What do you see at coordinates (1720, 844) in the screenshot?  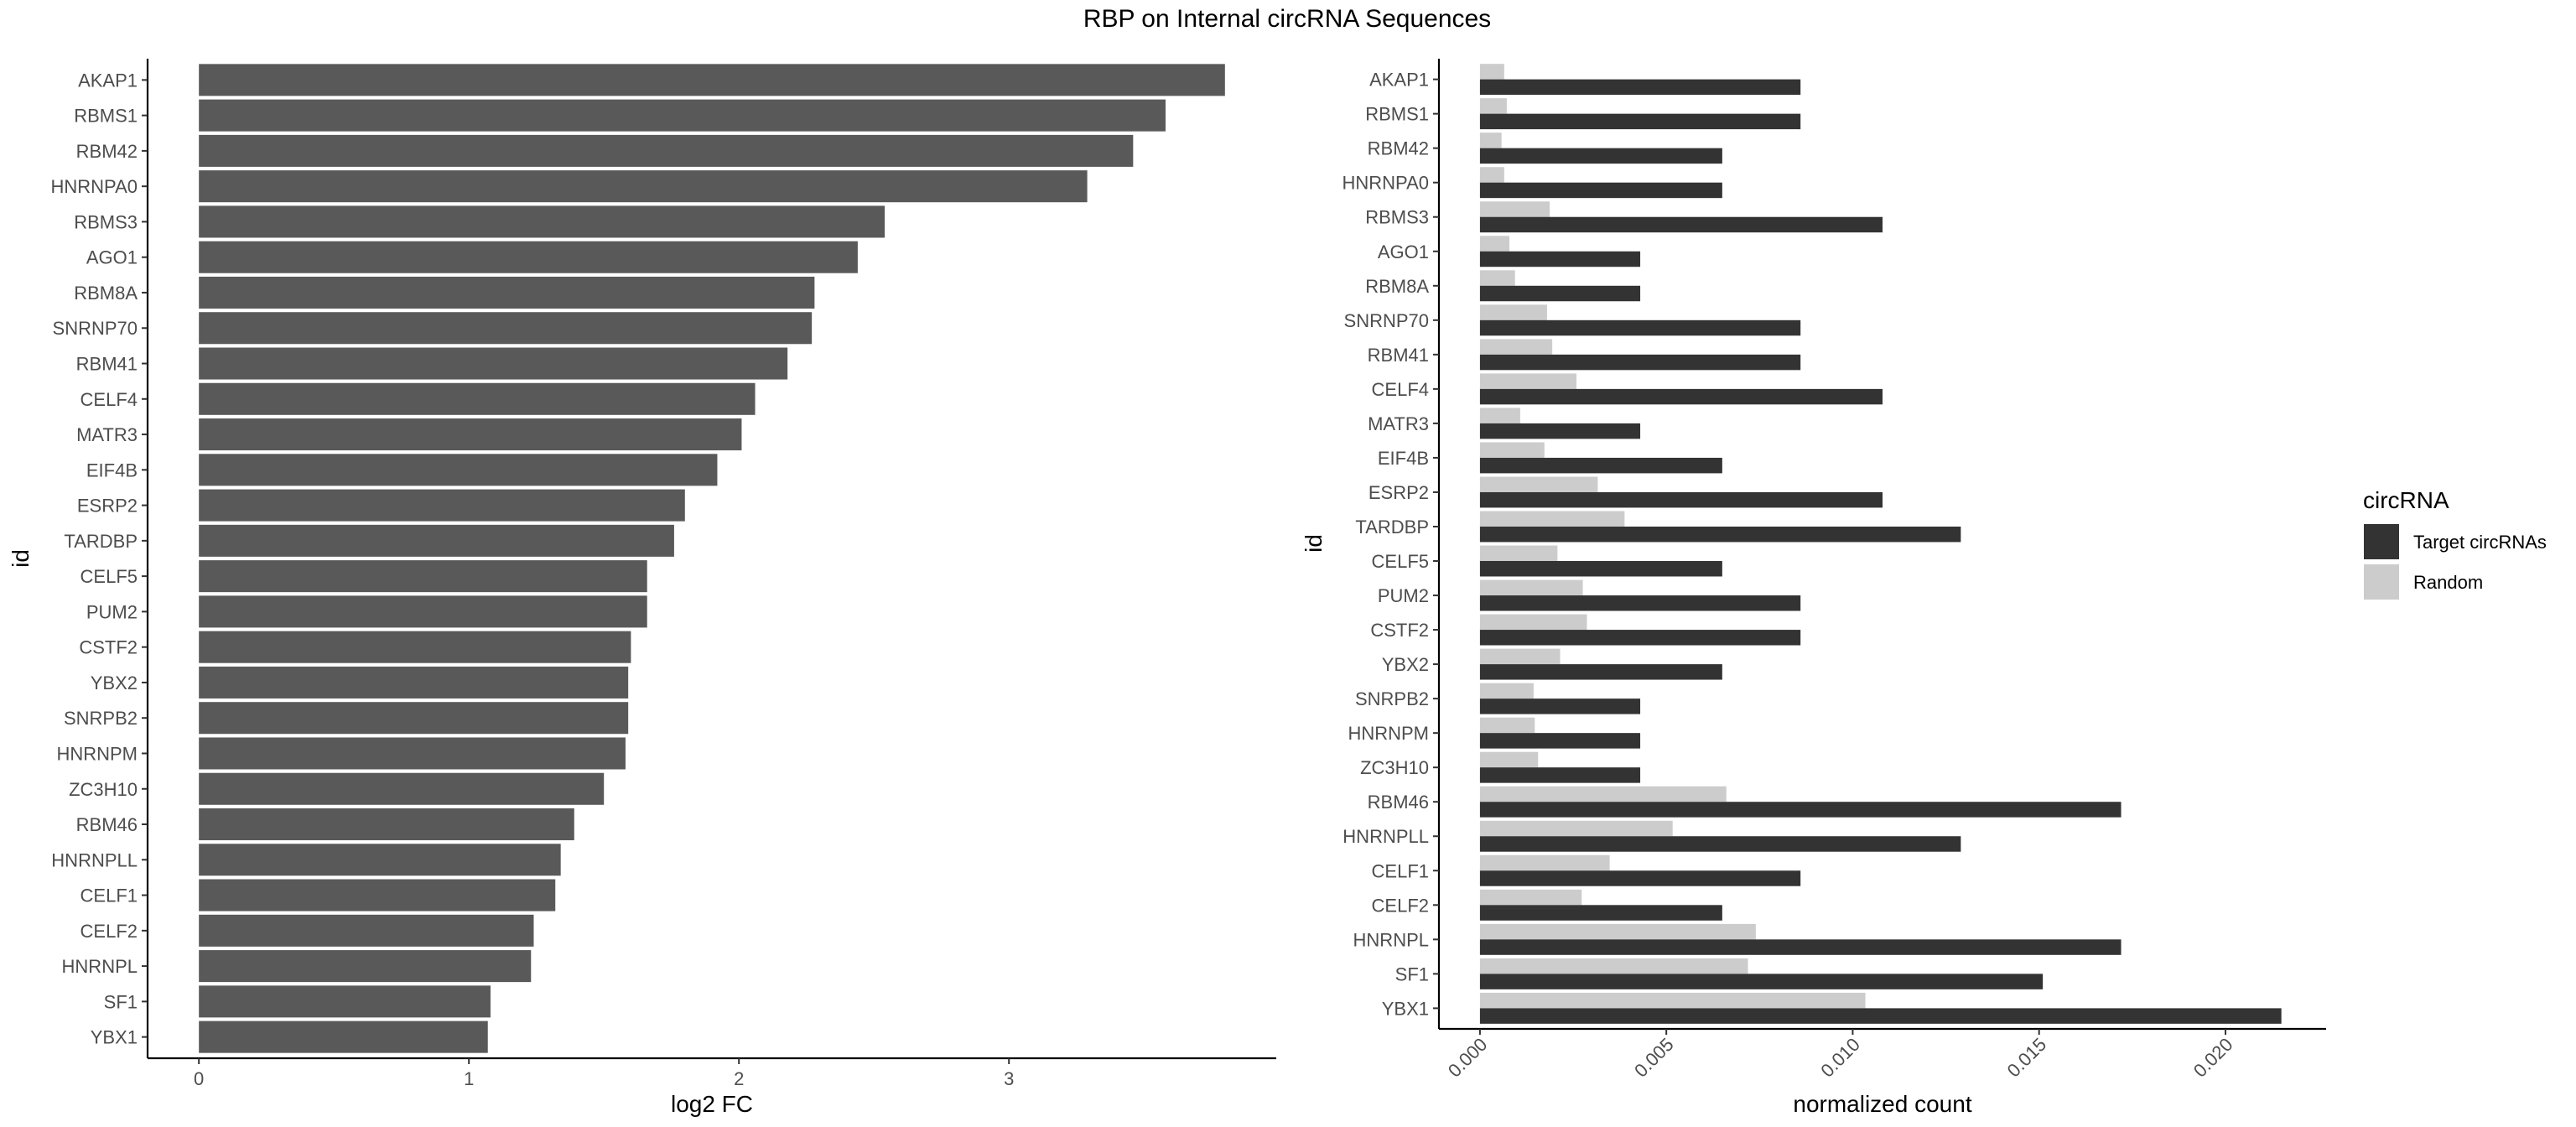 I see `bar-hnrnpll-target` at bounding box center [1720, 844].